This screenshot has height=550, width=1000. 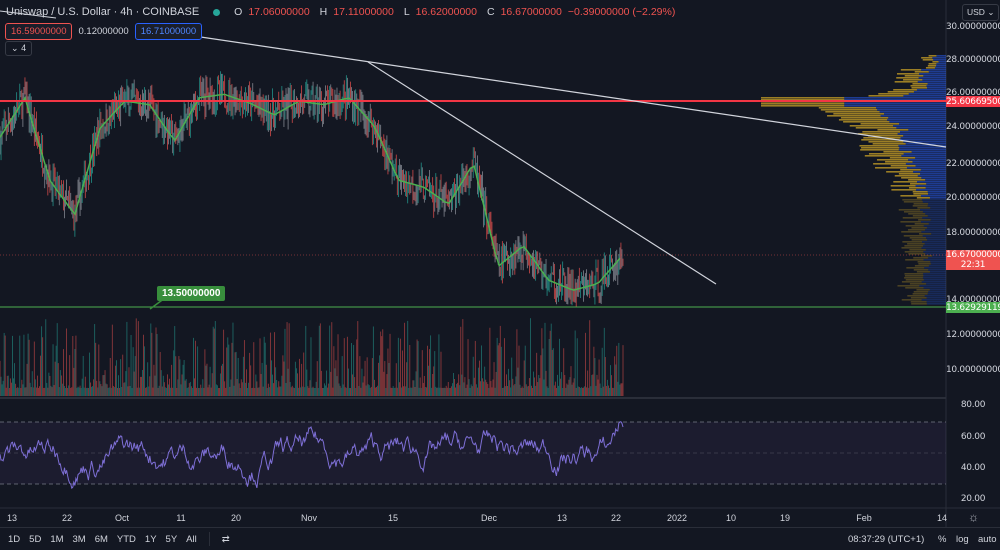 I want to click on price-tick: 10.00000000, so click(x=973, y=370).